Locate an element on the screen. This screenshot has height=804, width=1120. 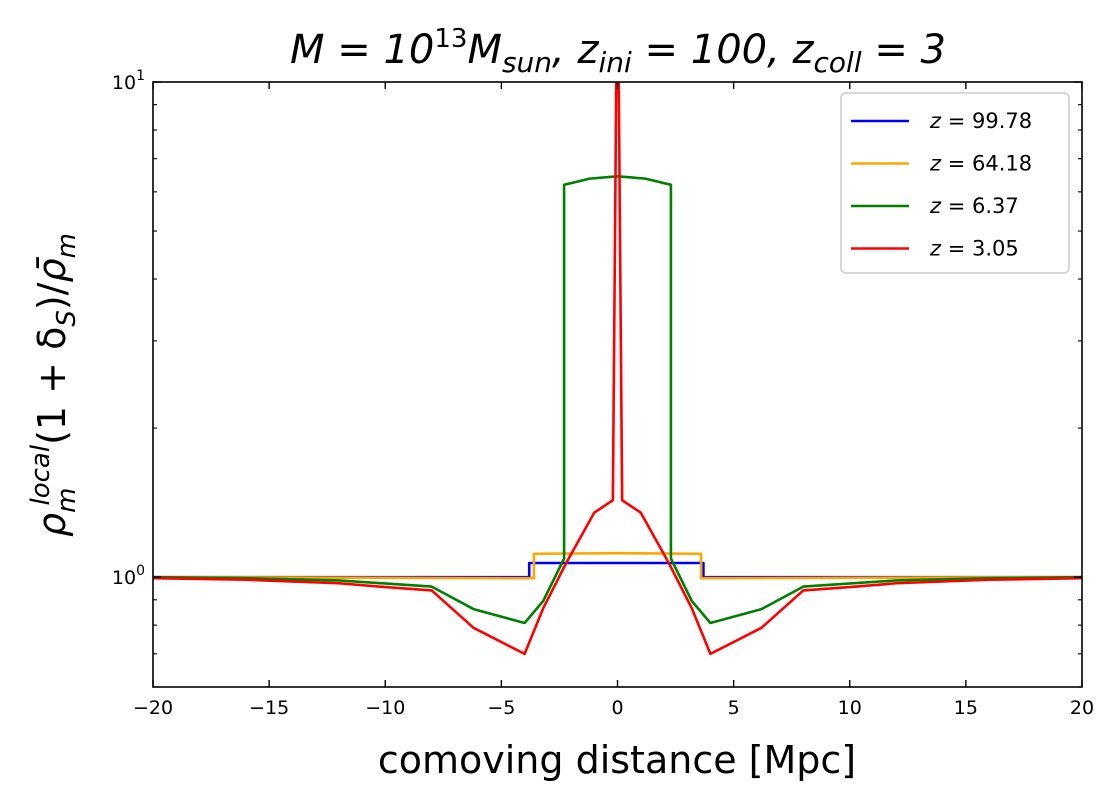
y-tick-label: 10¹ is located at coordinates (128, 81).